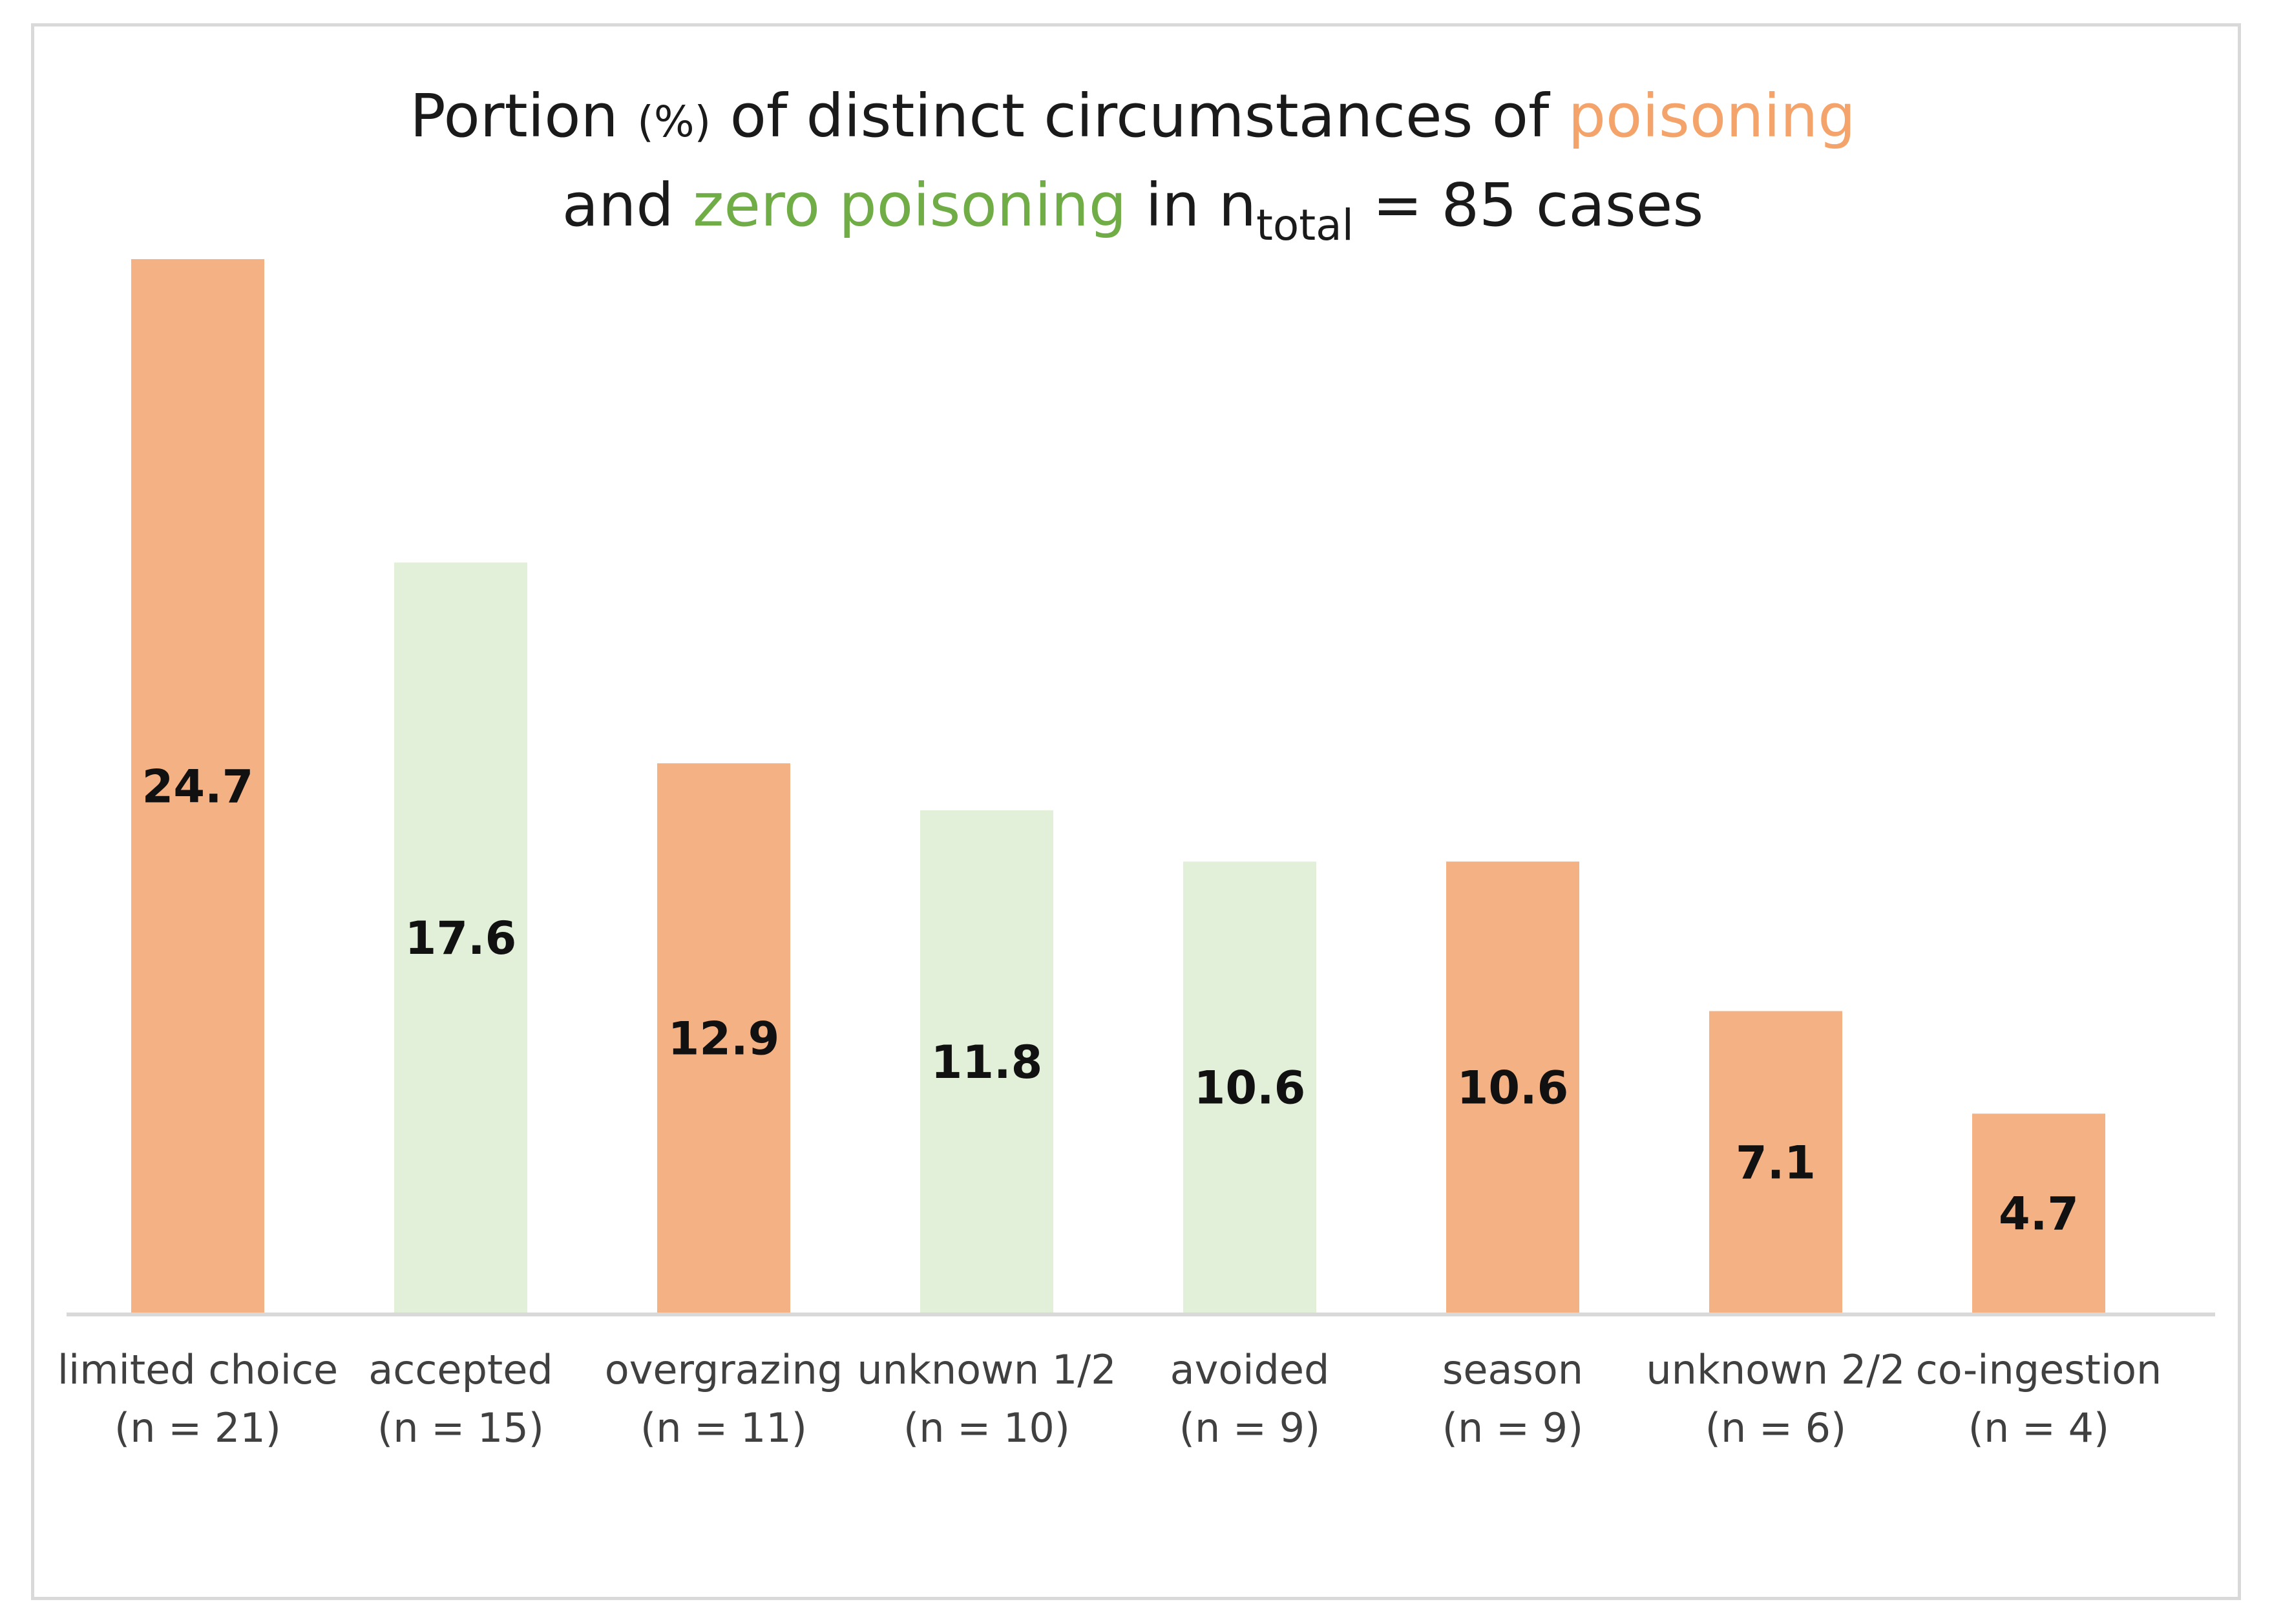  What do you see at coordinates (460, 1427) in the screenshot?
I see `category-n-label: (n = 15)` at bounding box center [460, 1427].